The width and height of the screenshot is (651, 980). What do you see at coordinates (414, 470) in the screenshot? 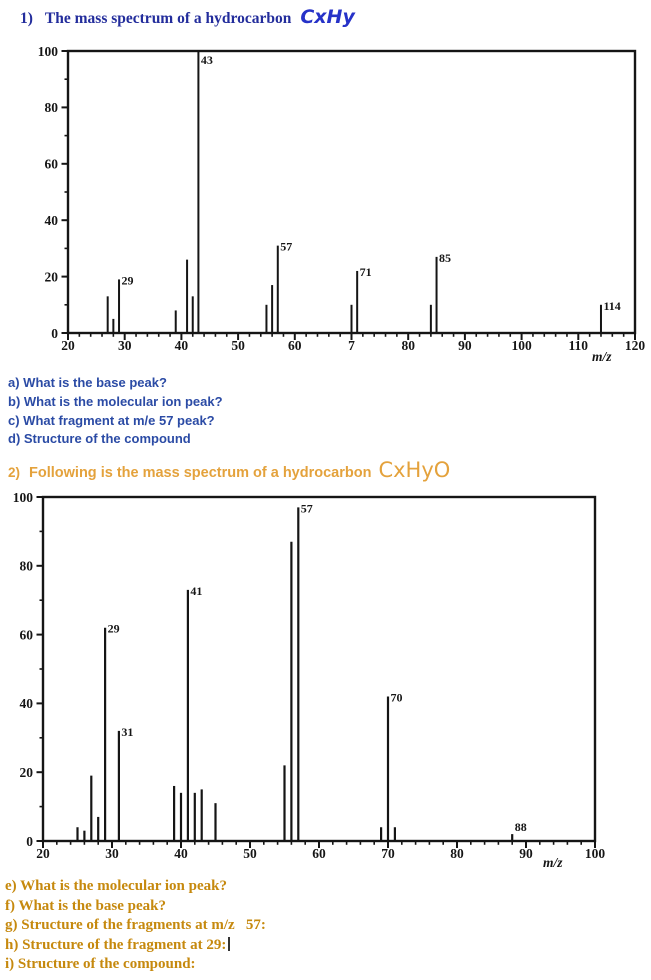
I see `section2-formula: CxHyO` at bounding box center [414, 470].